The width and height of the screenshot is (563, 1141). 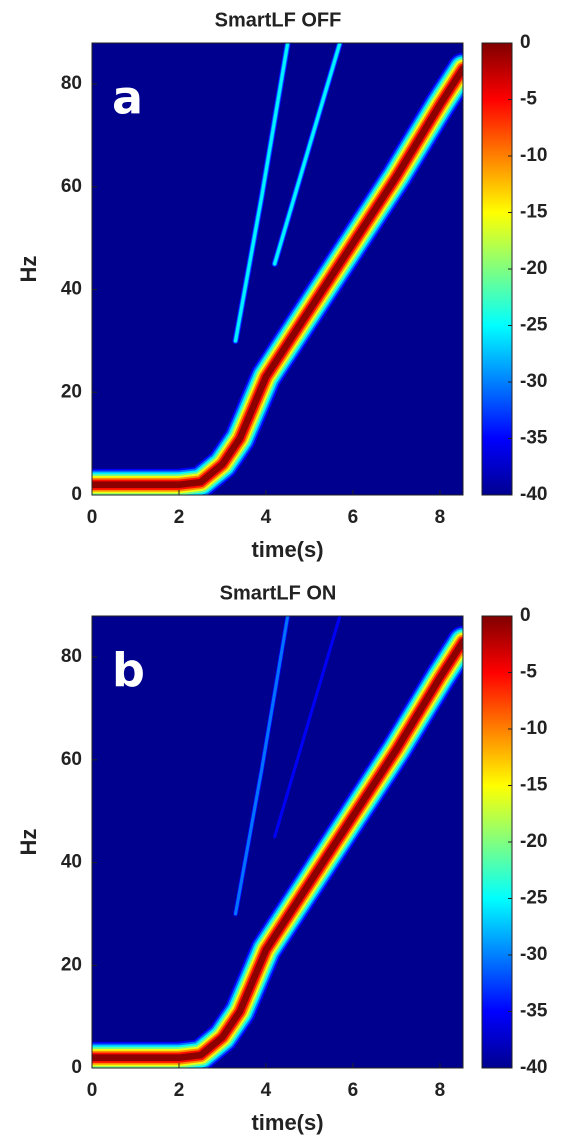 I want to click on chart-title: SmartLF OFF, so click(x=278, y=20).